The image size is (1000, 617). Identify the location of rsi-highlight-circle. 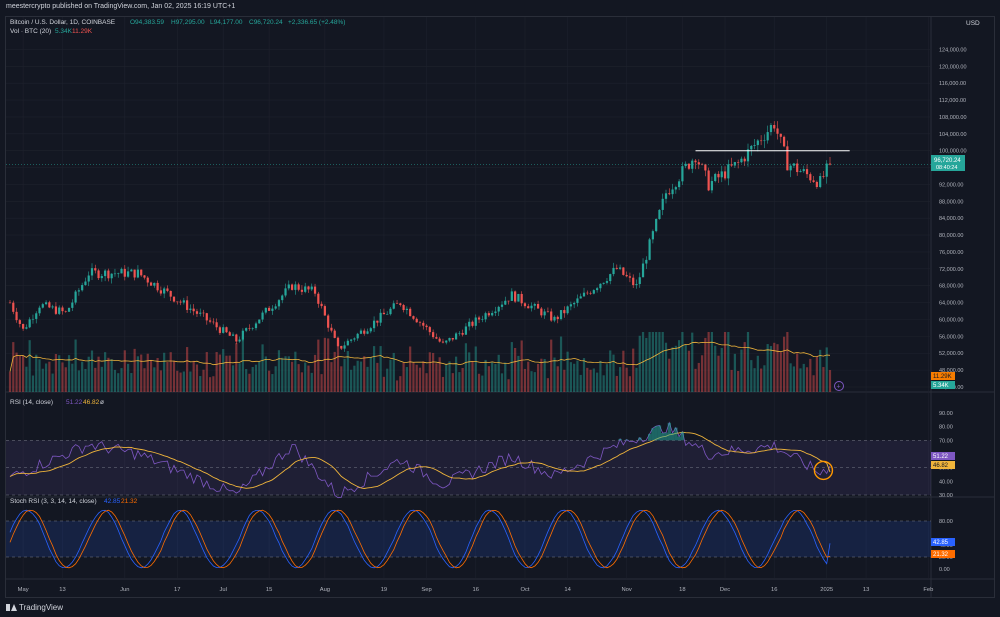
(823, 470).